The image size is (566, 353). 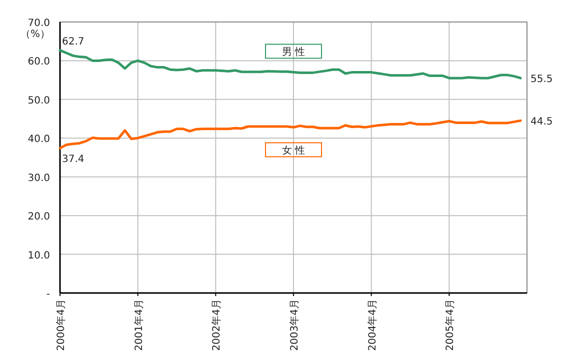 What do you see at coordinates (216, 325) in the screenshot?
I see `x-tick-label: 2002年4月` at bounding box center [216, 325].